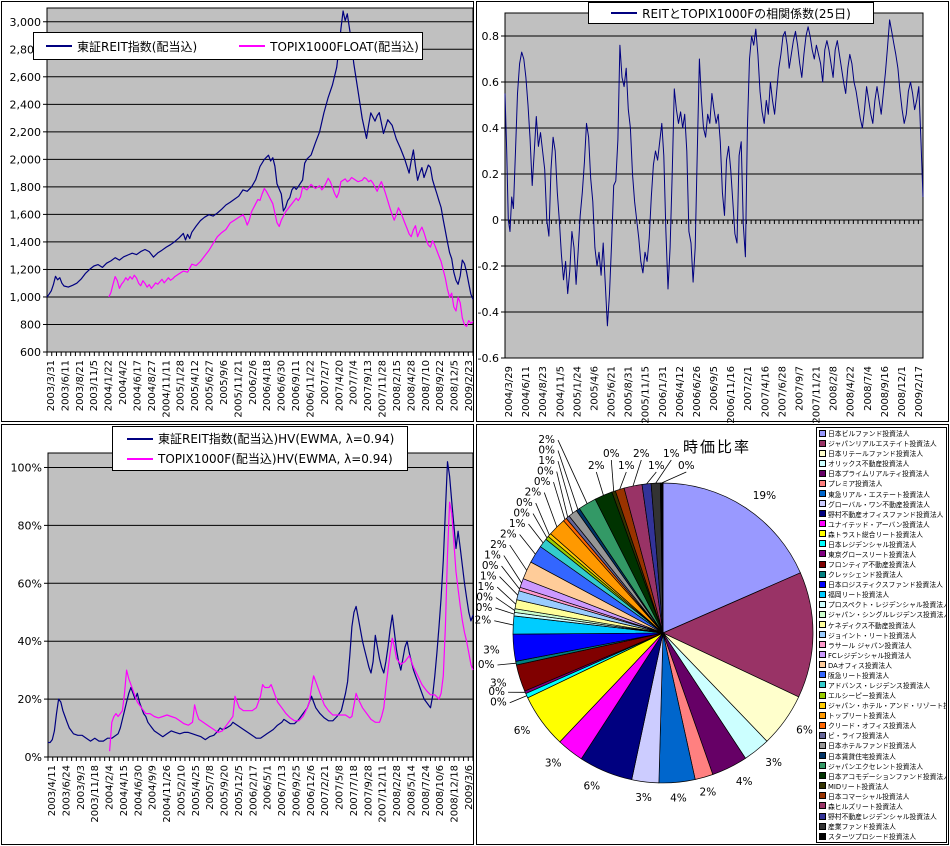 Image resolution: width=950 pixels, height=846 pixels. Describe the element at coordinates (276, 439) in the screenshot. I see `legend-label: 東証REIT指数(配当込)HV(EWMA, λ=0.94)` at that location.